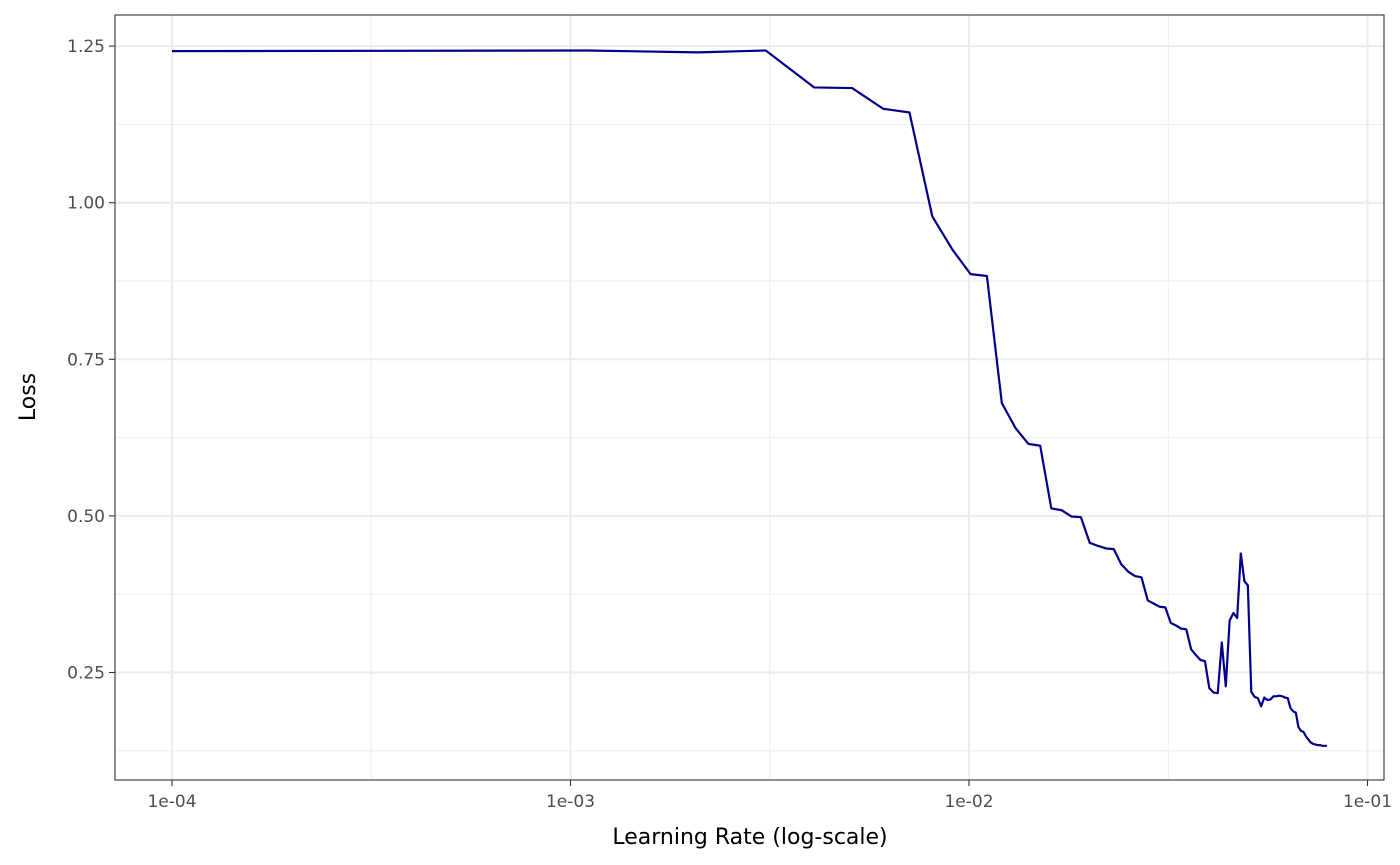 Image resolution: width=1400 pixels, height=865 pixels. What do you see at coordinates (749, 837) in the screenshot?
I see `x-axis-title: Learning Rate (log-scale)` at bounding box center [749, 837].